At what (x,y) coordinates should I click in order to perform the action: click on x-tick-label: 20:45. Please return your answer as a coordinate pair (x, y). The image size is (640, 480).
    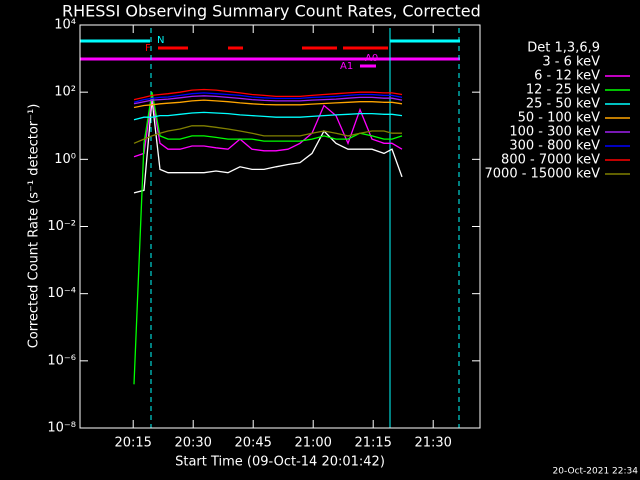
    Looking at the image, I should click on (252, 443).